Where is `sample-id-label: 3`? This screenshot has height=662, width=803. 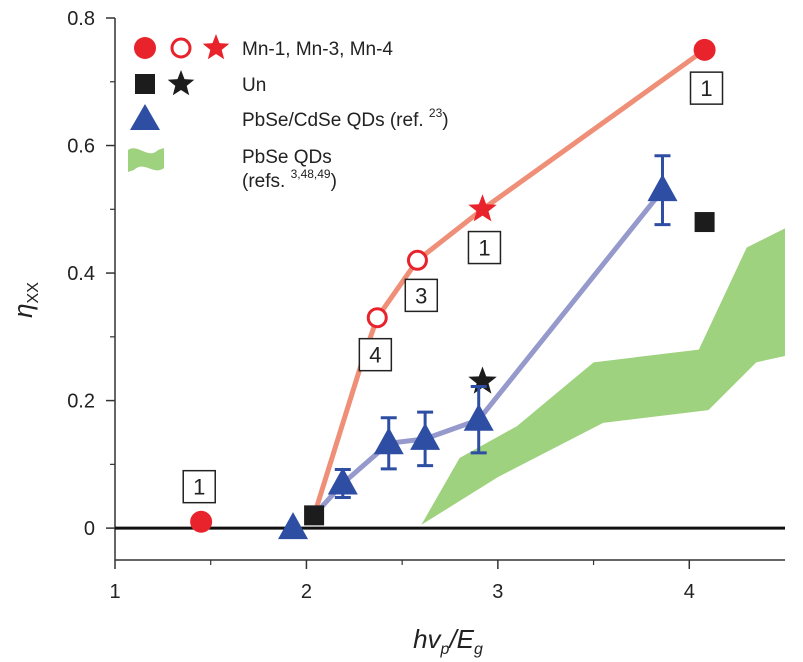
sample-id-label: 3 is located at coordinates (421, 295).